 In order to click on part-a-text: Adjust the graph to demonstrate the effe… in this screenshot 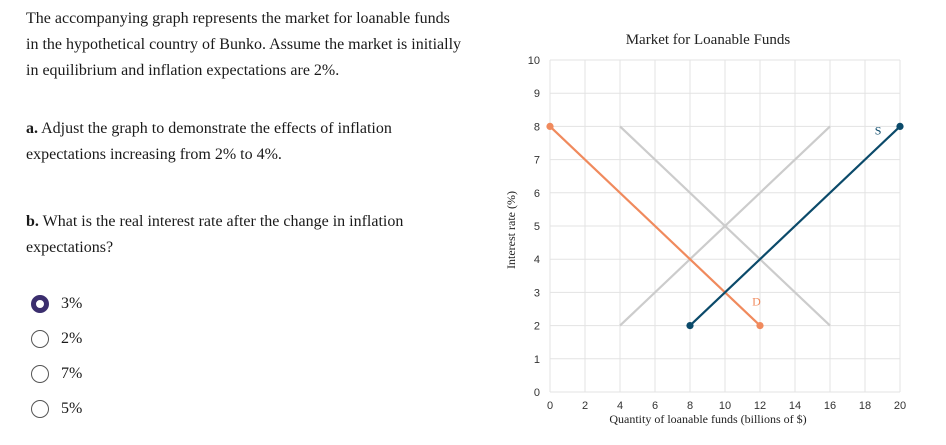, I will do `click(209, 141)`.